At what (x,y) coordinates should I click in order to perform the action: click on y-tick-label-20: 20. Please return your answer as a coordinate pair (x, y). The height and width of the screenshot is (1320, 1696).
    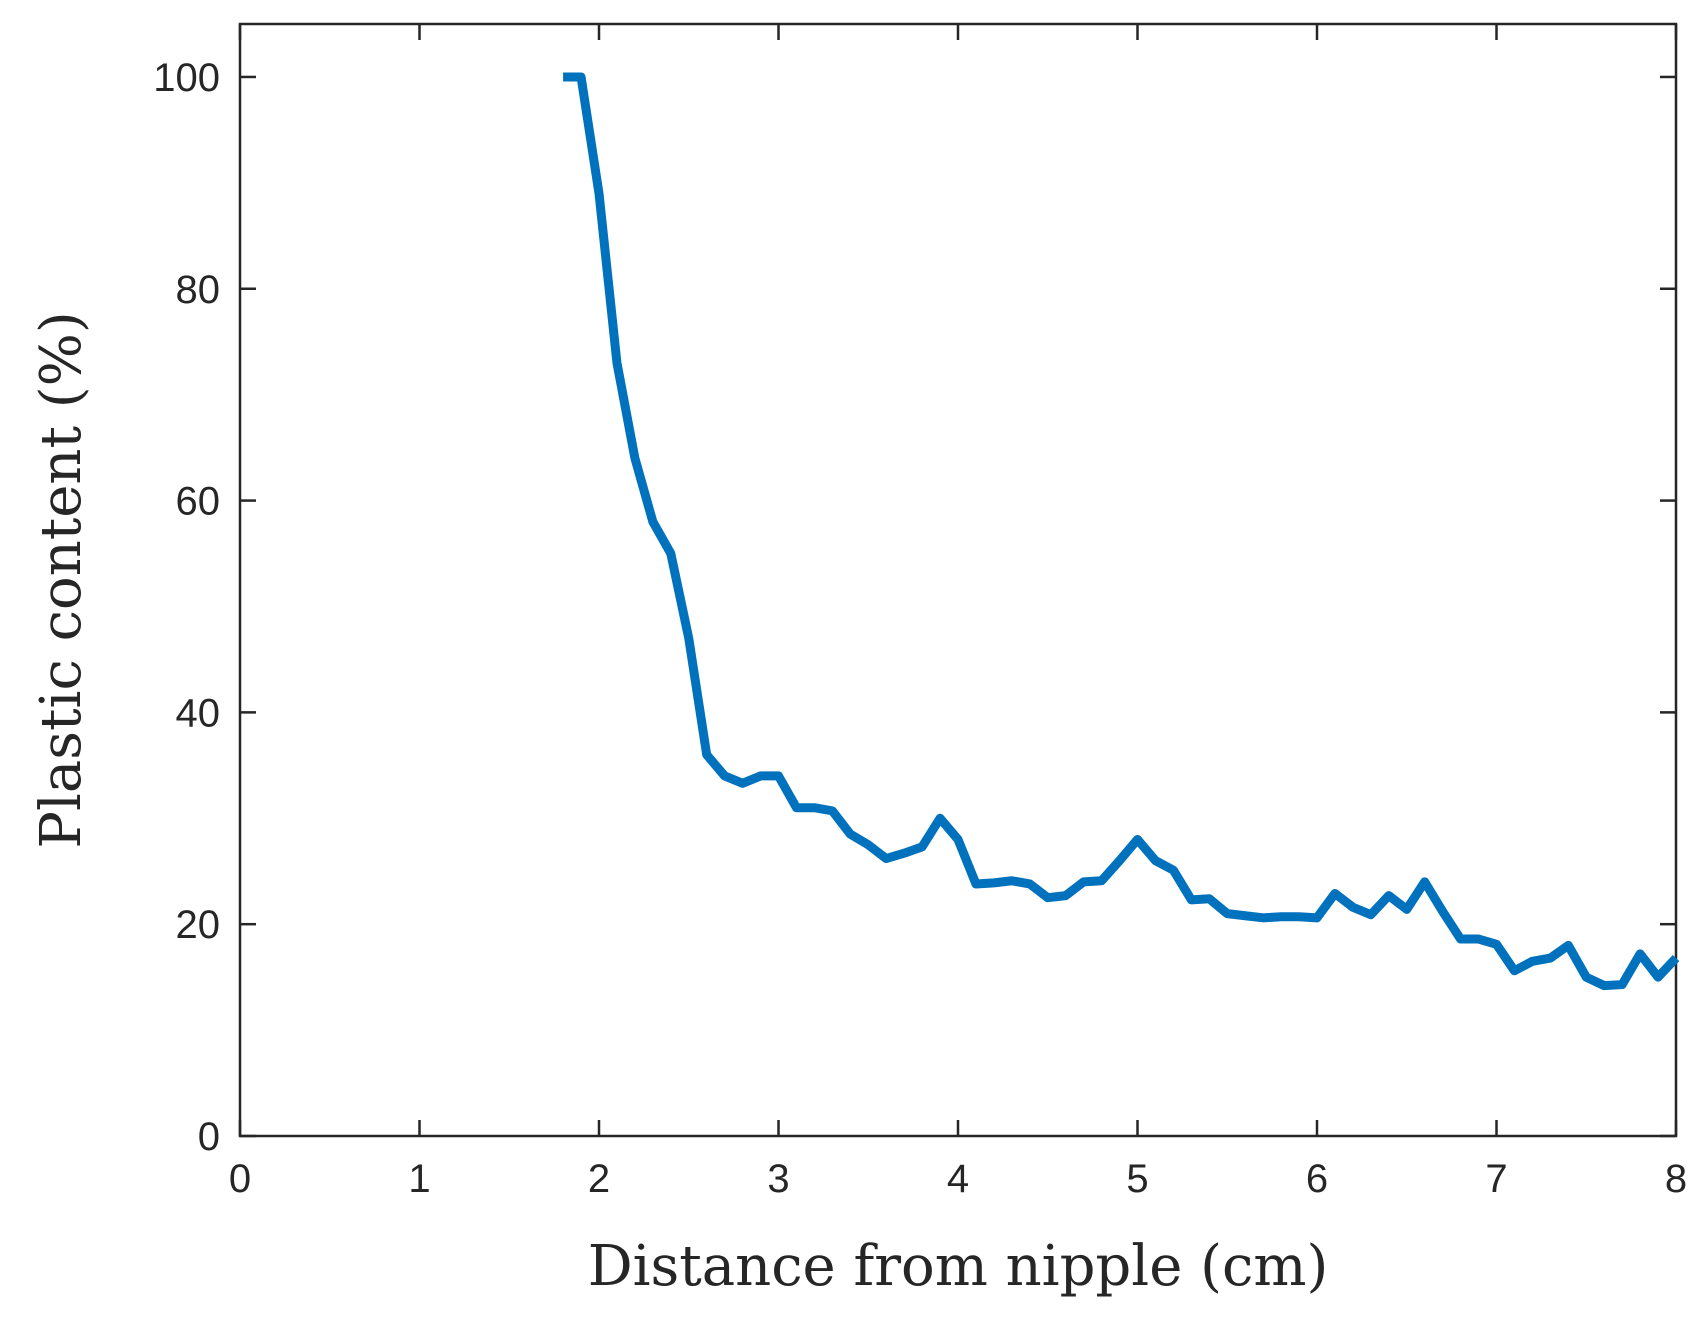
    Looking at the image, I should click on (198, 925).